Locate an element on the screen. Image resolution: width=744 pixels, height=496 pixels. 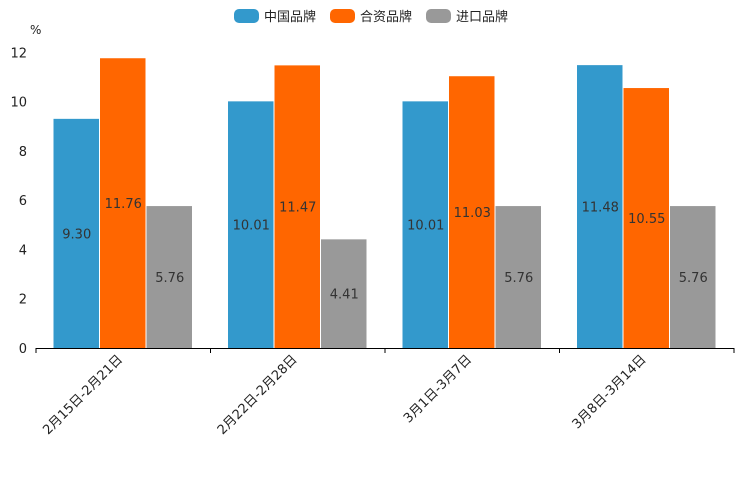
data-label: 11.48 is located at coordinates (600, 208).